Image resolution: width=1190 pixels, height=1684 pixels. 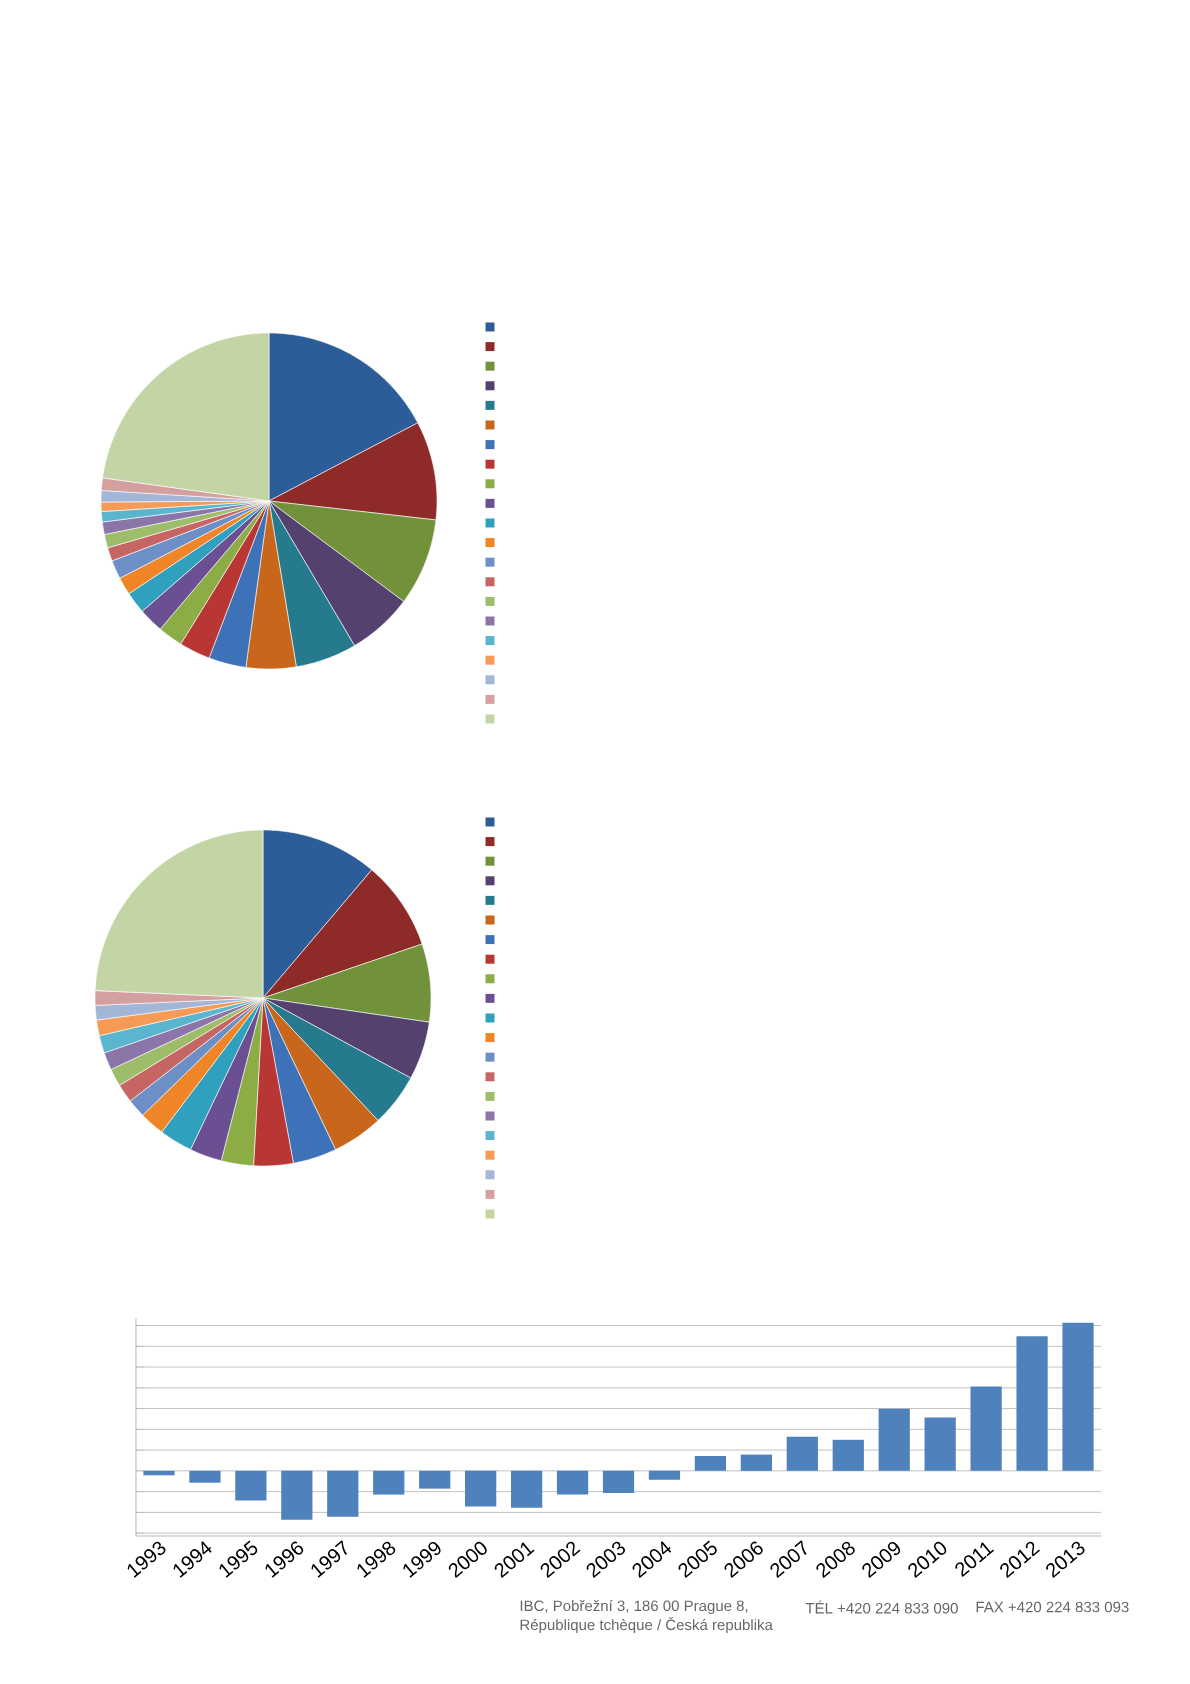 What do you see at coordinates (1052, 1607) in the screenshot?
I see `text: FAX +420 224 833 093` at bounding box center [1052, 1607].